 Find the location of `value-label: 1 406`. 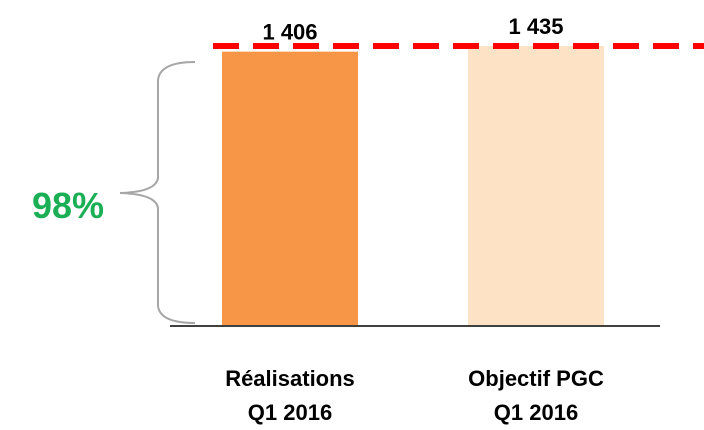

value-label: 1 406 is located at coordinates (289, 32).